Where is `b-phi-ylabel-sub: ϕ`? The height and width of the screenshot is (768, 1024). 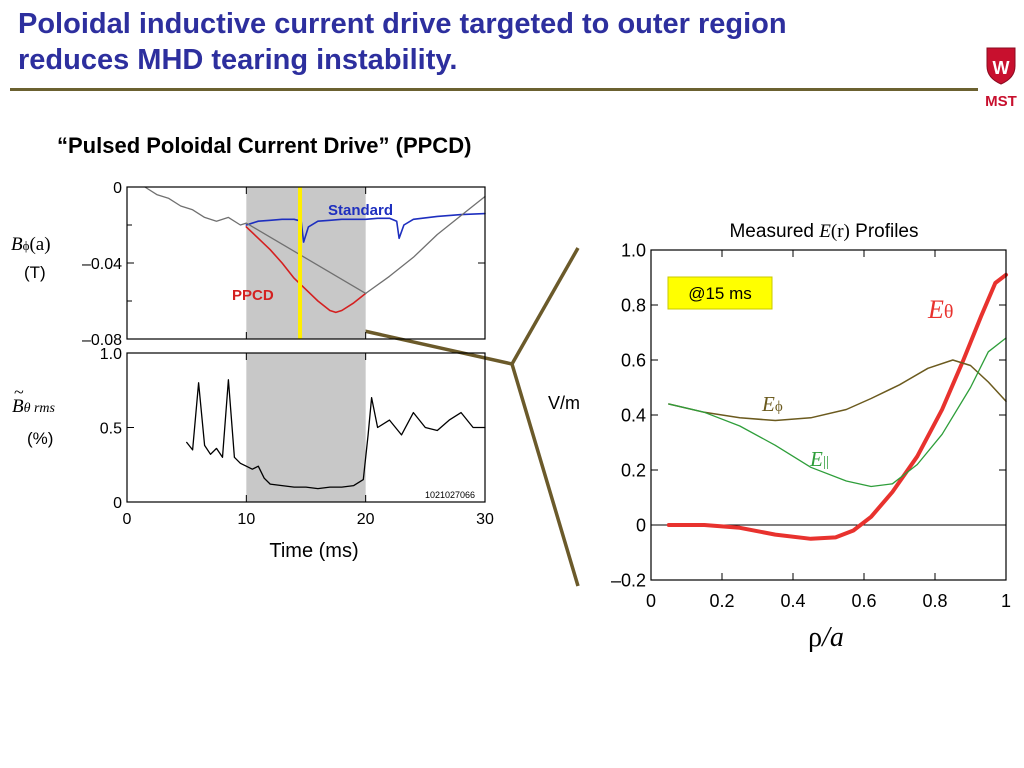
b-phi-ylabel-sub: ϕ is located at coordinates (26, 245).